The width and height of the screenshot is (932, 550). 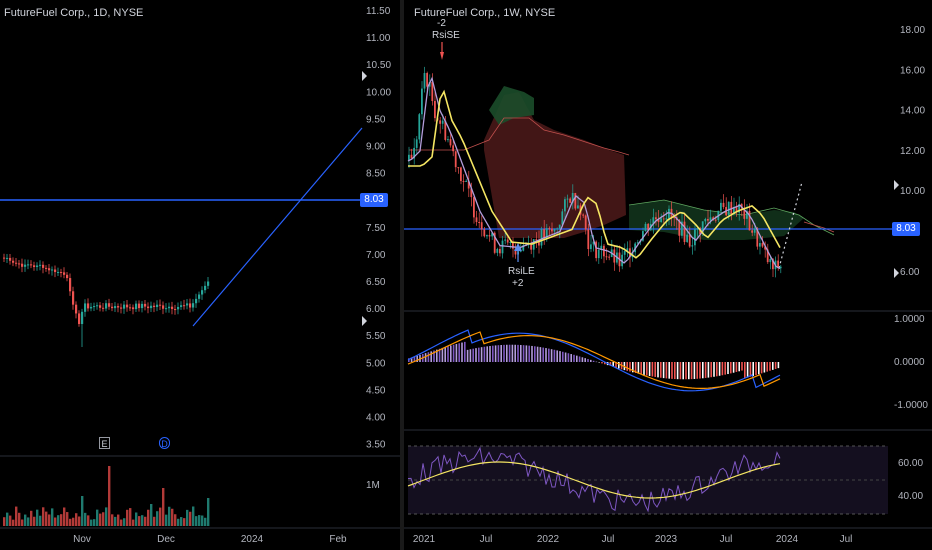 I want to click on rsi-moving-average, so click(x=594, y=480).